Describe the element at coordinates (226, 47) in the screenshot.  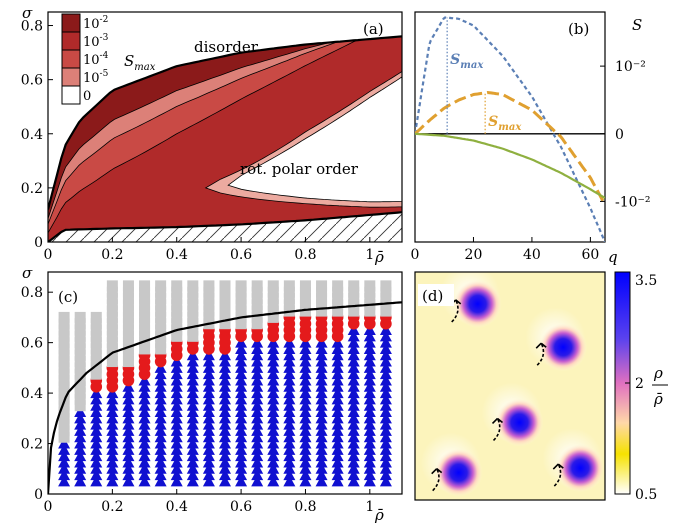
I see `region-label-disorder: disorder` at that location.